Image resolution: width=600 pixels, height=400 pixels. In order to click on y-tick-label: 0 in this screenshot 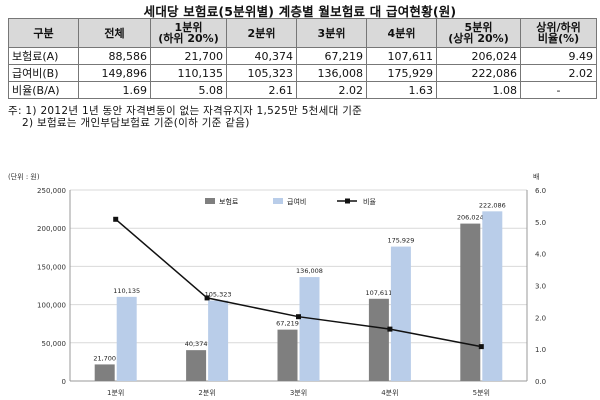, I will do `click(64, 382)`.